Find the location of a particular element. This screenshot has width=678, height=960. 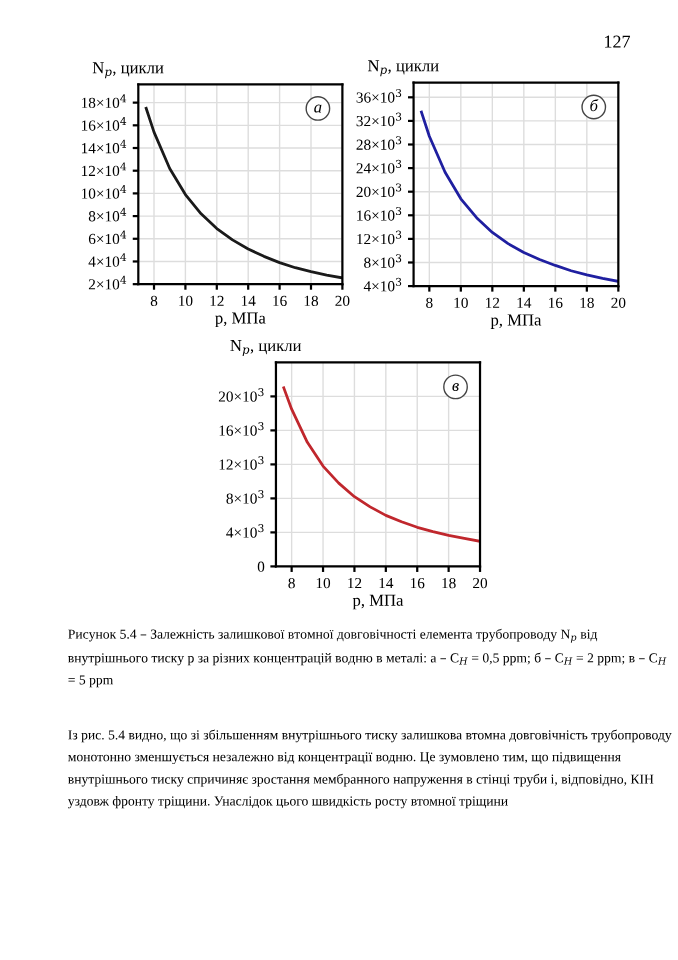

annotation: а is located at coordinates (318, 108).